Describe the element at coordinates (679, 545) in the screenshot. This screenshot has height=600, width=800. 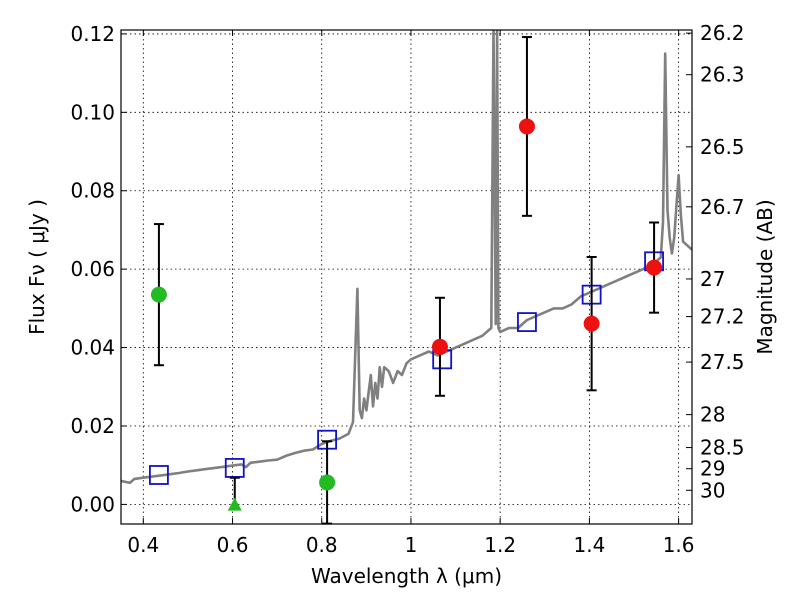
I see `x-tick-label: 1.6` at that location.